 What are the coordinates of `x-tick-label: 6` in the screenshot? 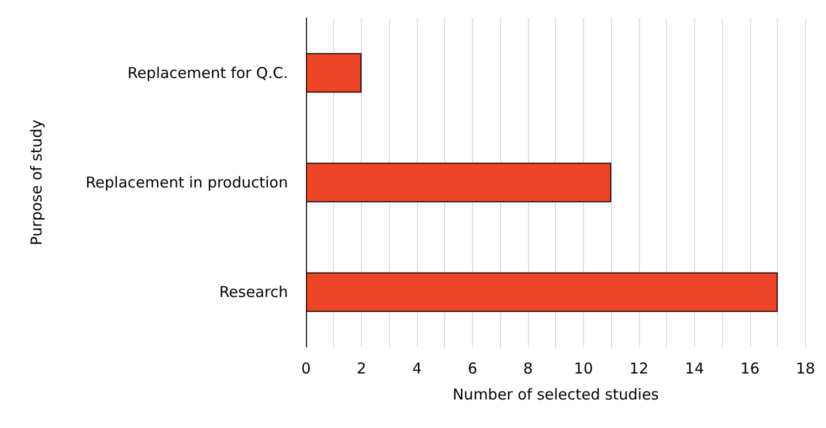 It's located at (473, 369).